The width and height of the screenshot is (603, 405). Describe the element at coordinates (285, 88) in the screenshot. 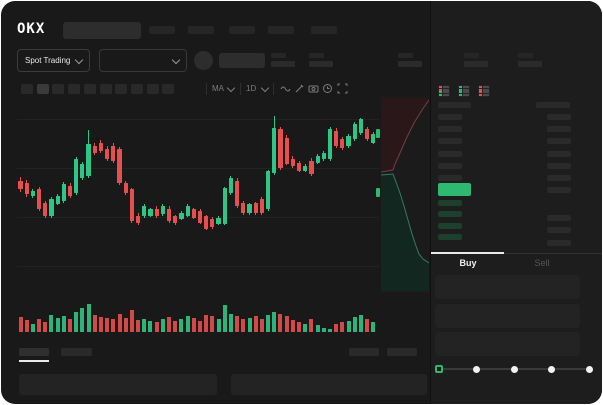

I see `wave-icon` at that location.